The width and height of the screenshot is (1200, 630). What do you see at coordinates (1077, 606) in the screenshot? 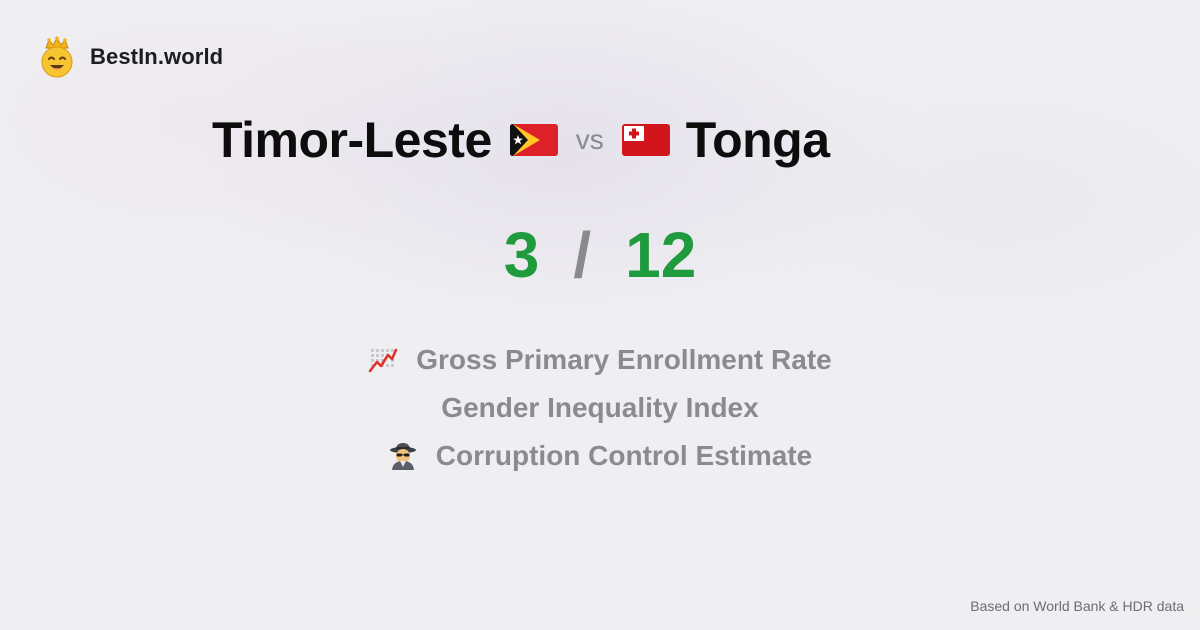
I see `data-source-note: Based on World Bank & HDR data` at bounding box center [1077, 606].